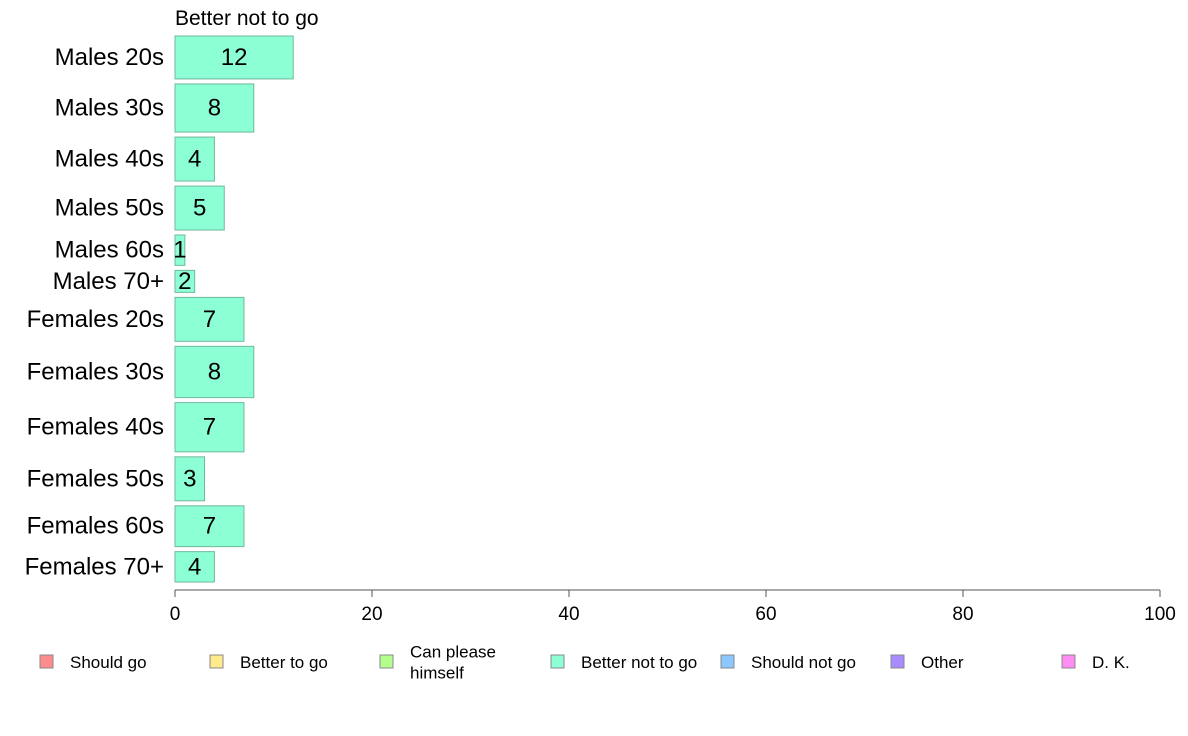 The image size is (1188, 736). Describe the element at coordinates (453, 663) in the screenshot. I see `legend-label: Can please himself` at that location.